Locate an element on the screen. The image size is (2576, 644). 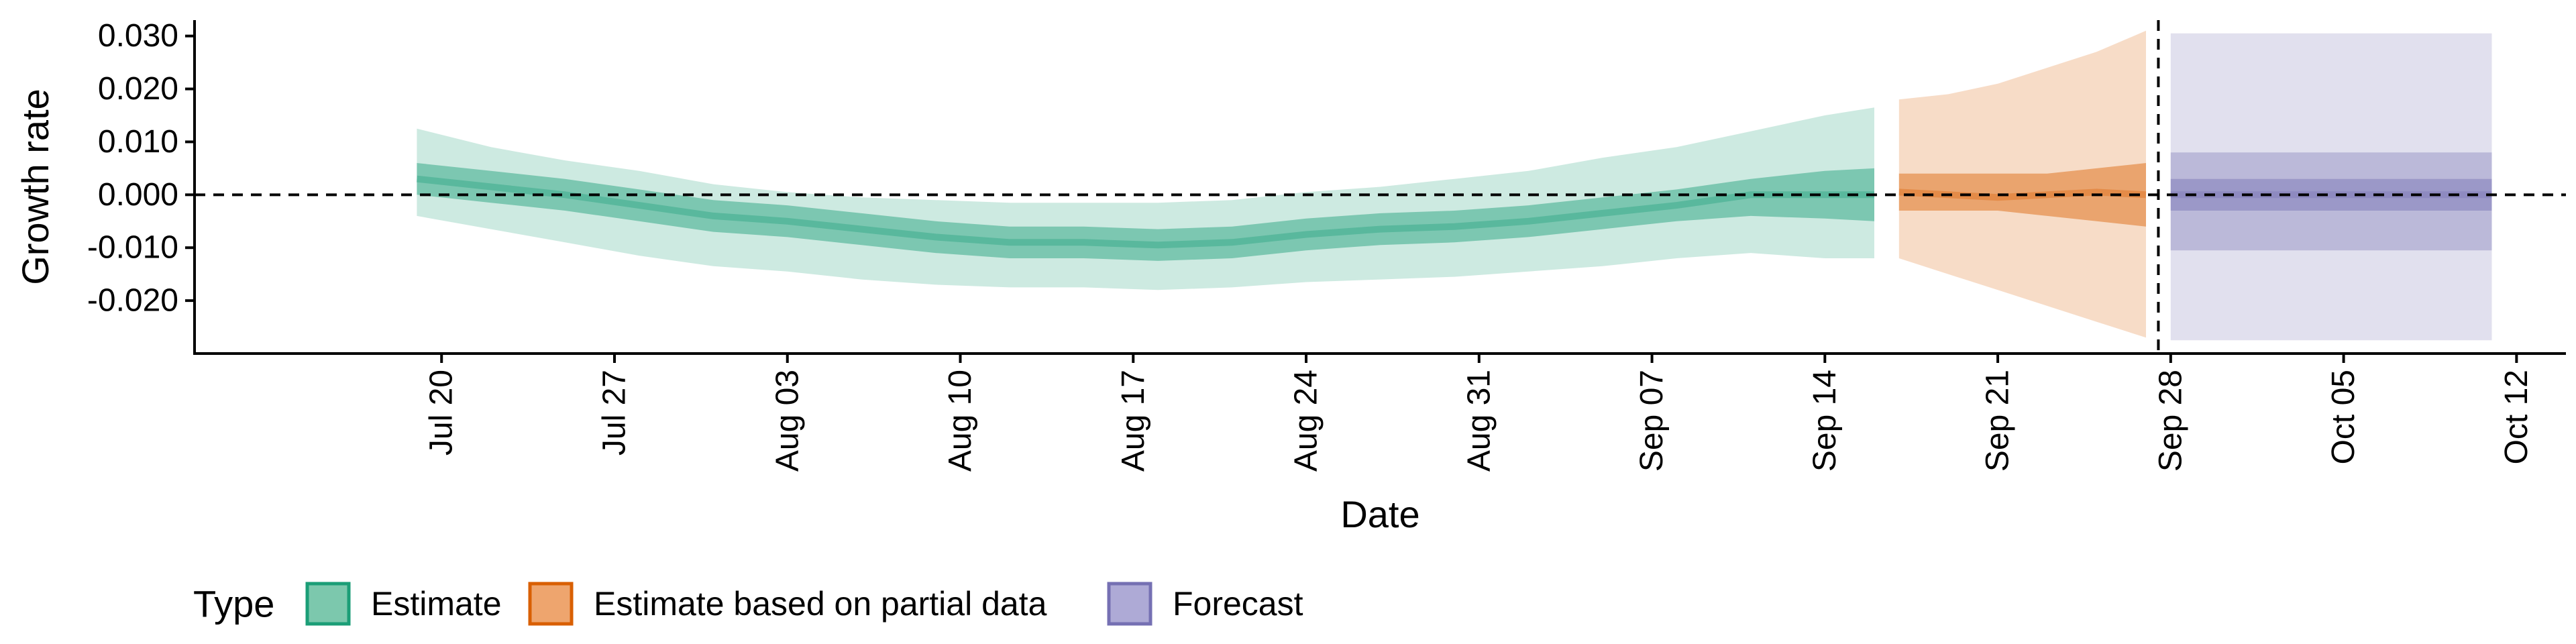
forecast-legend-key is located at coordinates (1129, 604).